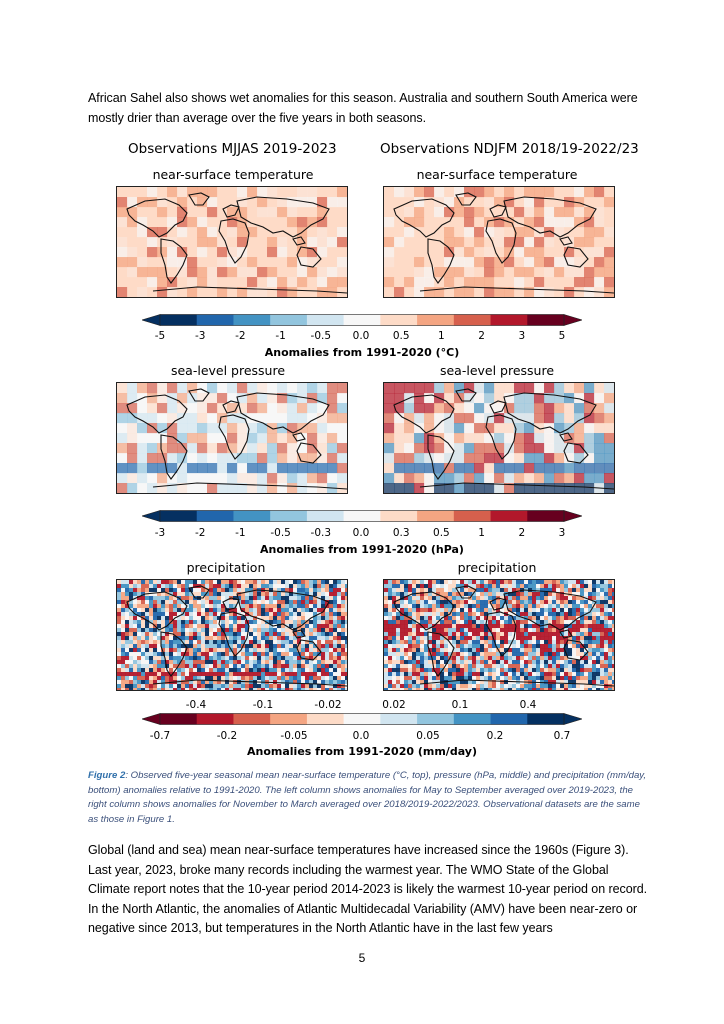 The height and width of the screenshot is (1024, 724). I want to click on precip-map-ndjfm, so click(499, 635).